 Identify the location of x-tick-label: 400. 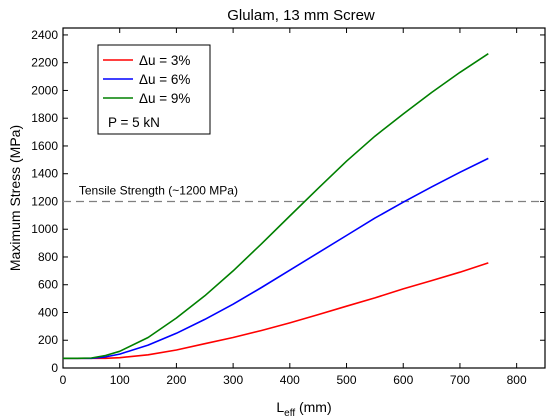
(290, 380).